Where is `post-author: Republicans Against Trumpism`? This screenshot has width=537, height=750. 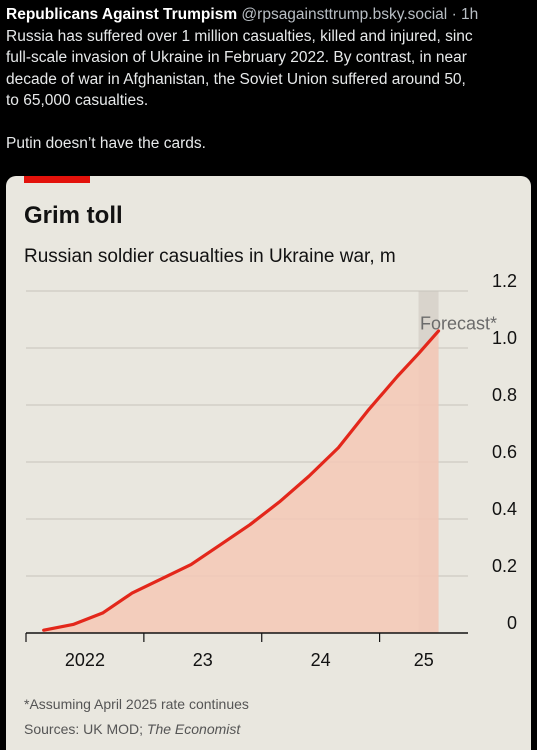
post-author: Republicans Against Trumpism is located at coordinates (122, 14).